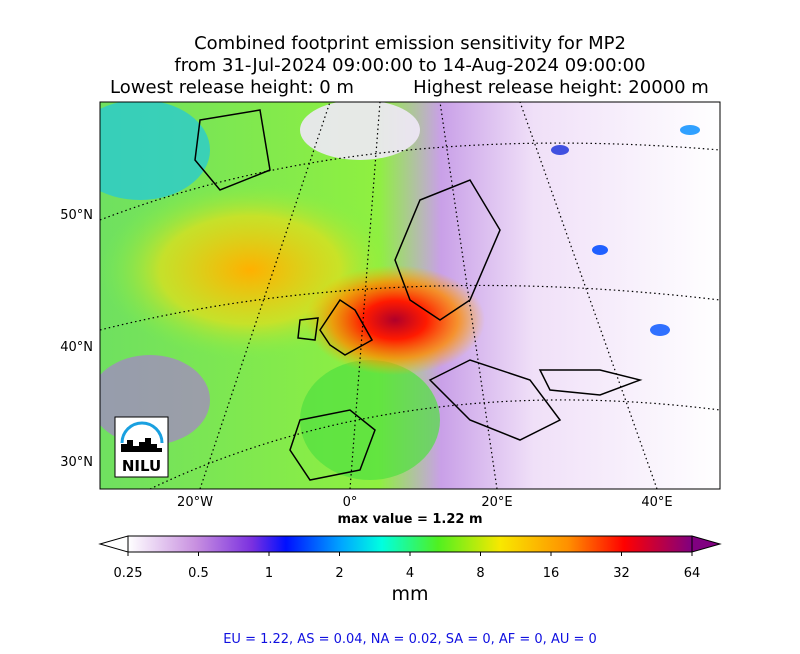 The width and height of the screenshot is (800, 654). I want to click on max-value: max value = 1.22 m, so click(409, 519).